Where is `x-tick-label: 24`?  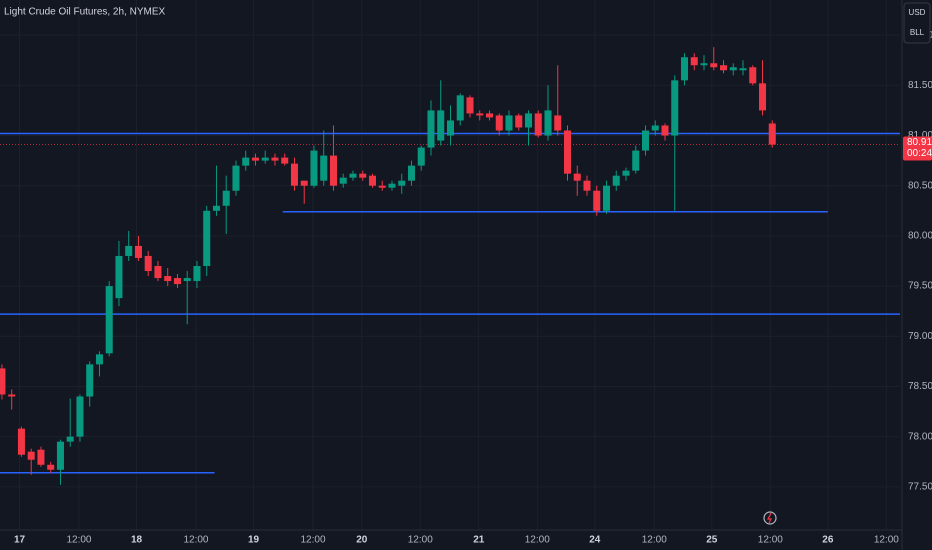 x-tick-label: 24 is located at coordinates (595, 540).